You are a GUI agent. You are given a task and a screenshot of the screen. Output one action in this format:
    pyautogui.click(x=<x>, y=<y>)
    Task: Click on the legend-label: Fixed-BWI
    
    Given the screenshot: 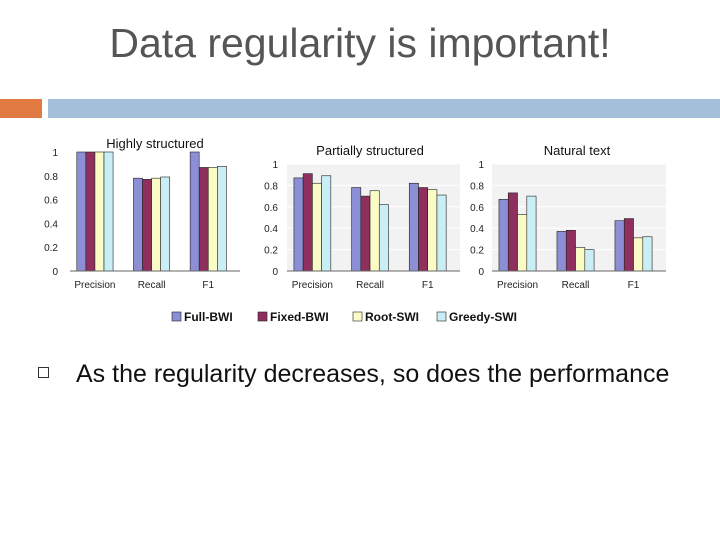 What is the action you would take?
    pyautogui.click(x=299, y=317)
    